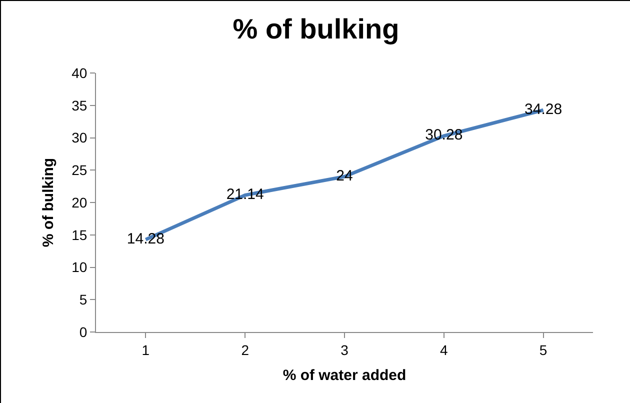 Image resolution: width=630 pixels, height=403 pixels. Describe the element at coordinates (83, 332) in the screenshot. I see `y-tick-label: 0` at that location.